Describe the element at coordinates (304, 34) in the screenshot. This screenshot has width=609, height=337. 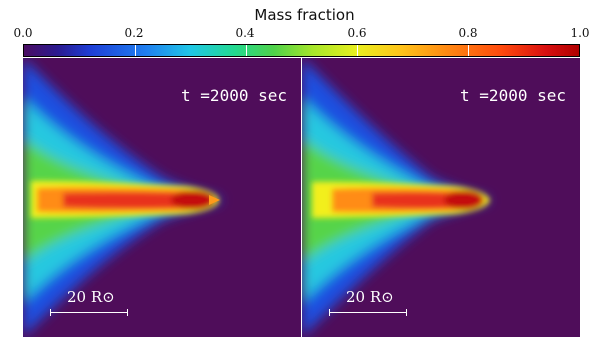
I see `colorbar-tick-labels: 0.0 0.2 0.4 0.6 0.8 1.0` at that location.